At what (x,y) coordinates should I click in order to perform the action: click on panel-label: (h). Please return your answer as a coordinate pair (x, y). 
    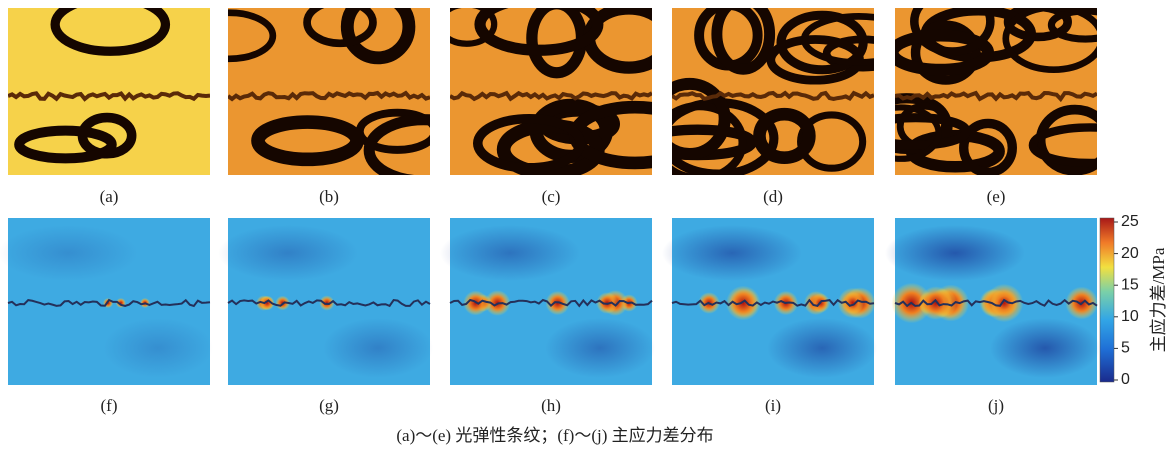
    Looking at the image, I should click on (551, 405).